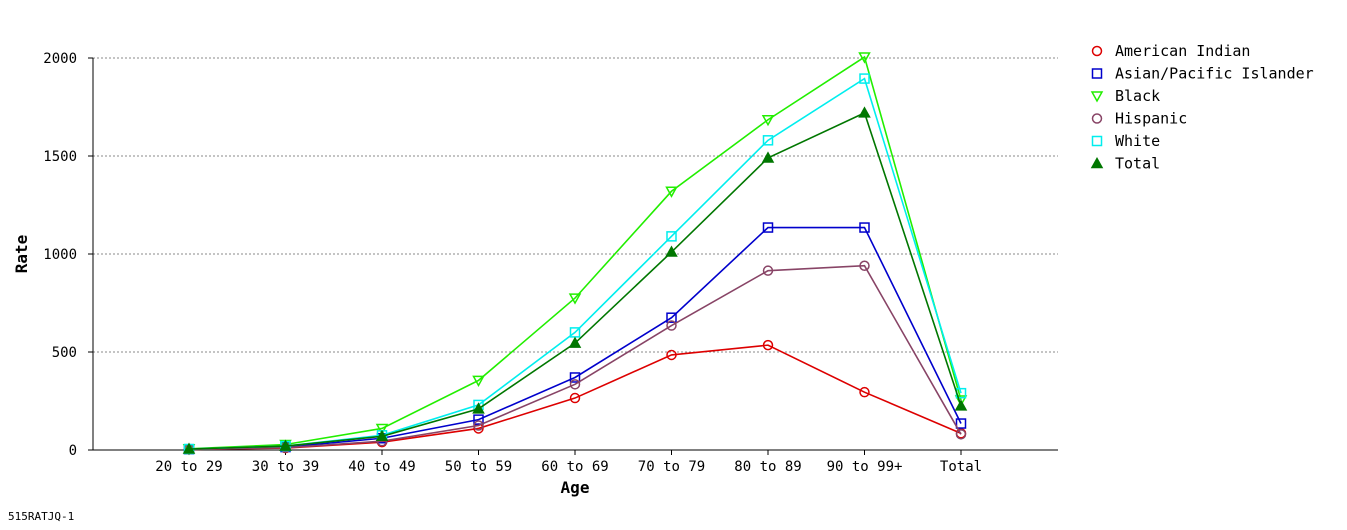 The height and width of the screenshot is (530, 1347). What do you see at coordinates (21, 254) in the screenshot?
I see `y-axis-title: Rate` at bounding box center [21, 254].